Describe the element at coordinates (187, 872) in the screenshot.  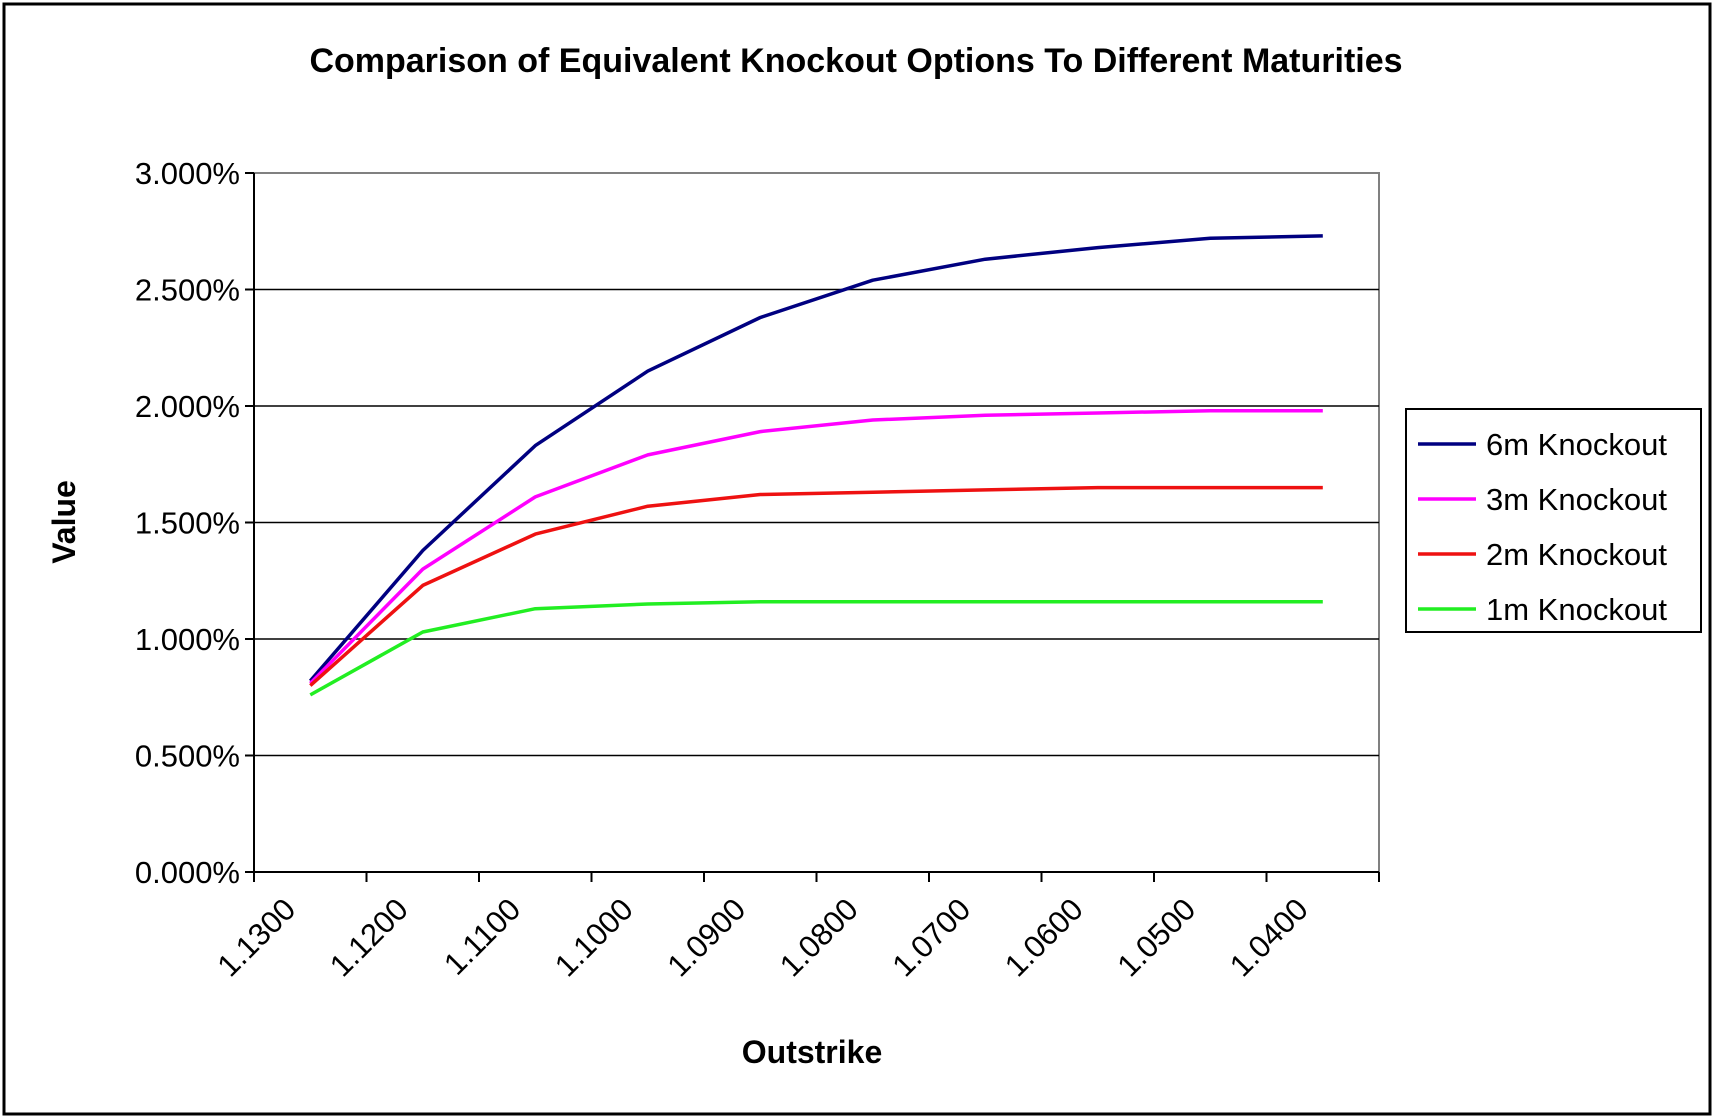
I see `y-tick-label: 0.000%` at that location.